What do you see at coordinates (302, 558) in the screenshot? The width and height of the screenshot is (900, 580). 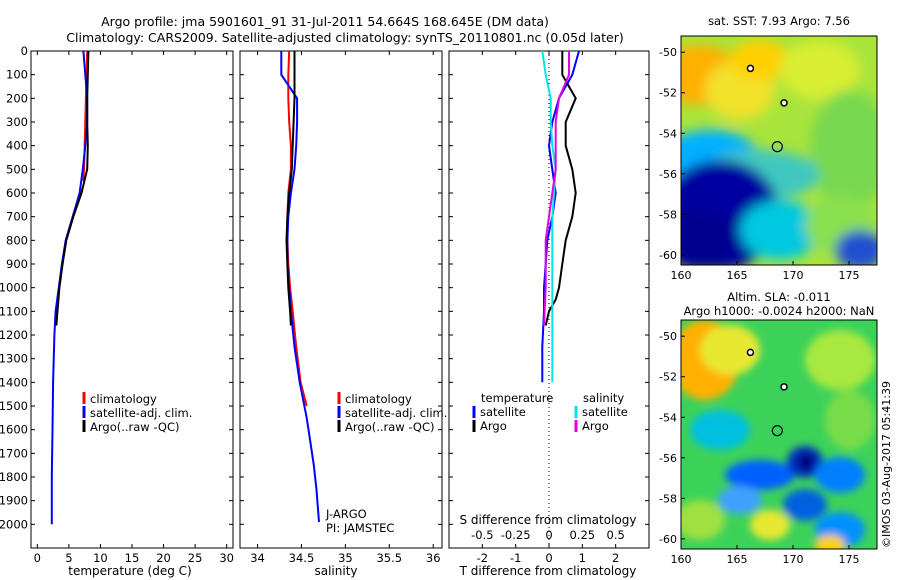 I see `x-tick-label: 34.5` at bounding box center [302, 558].